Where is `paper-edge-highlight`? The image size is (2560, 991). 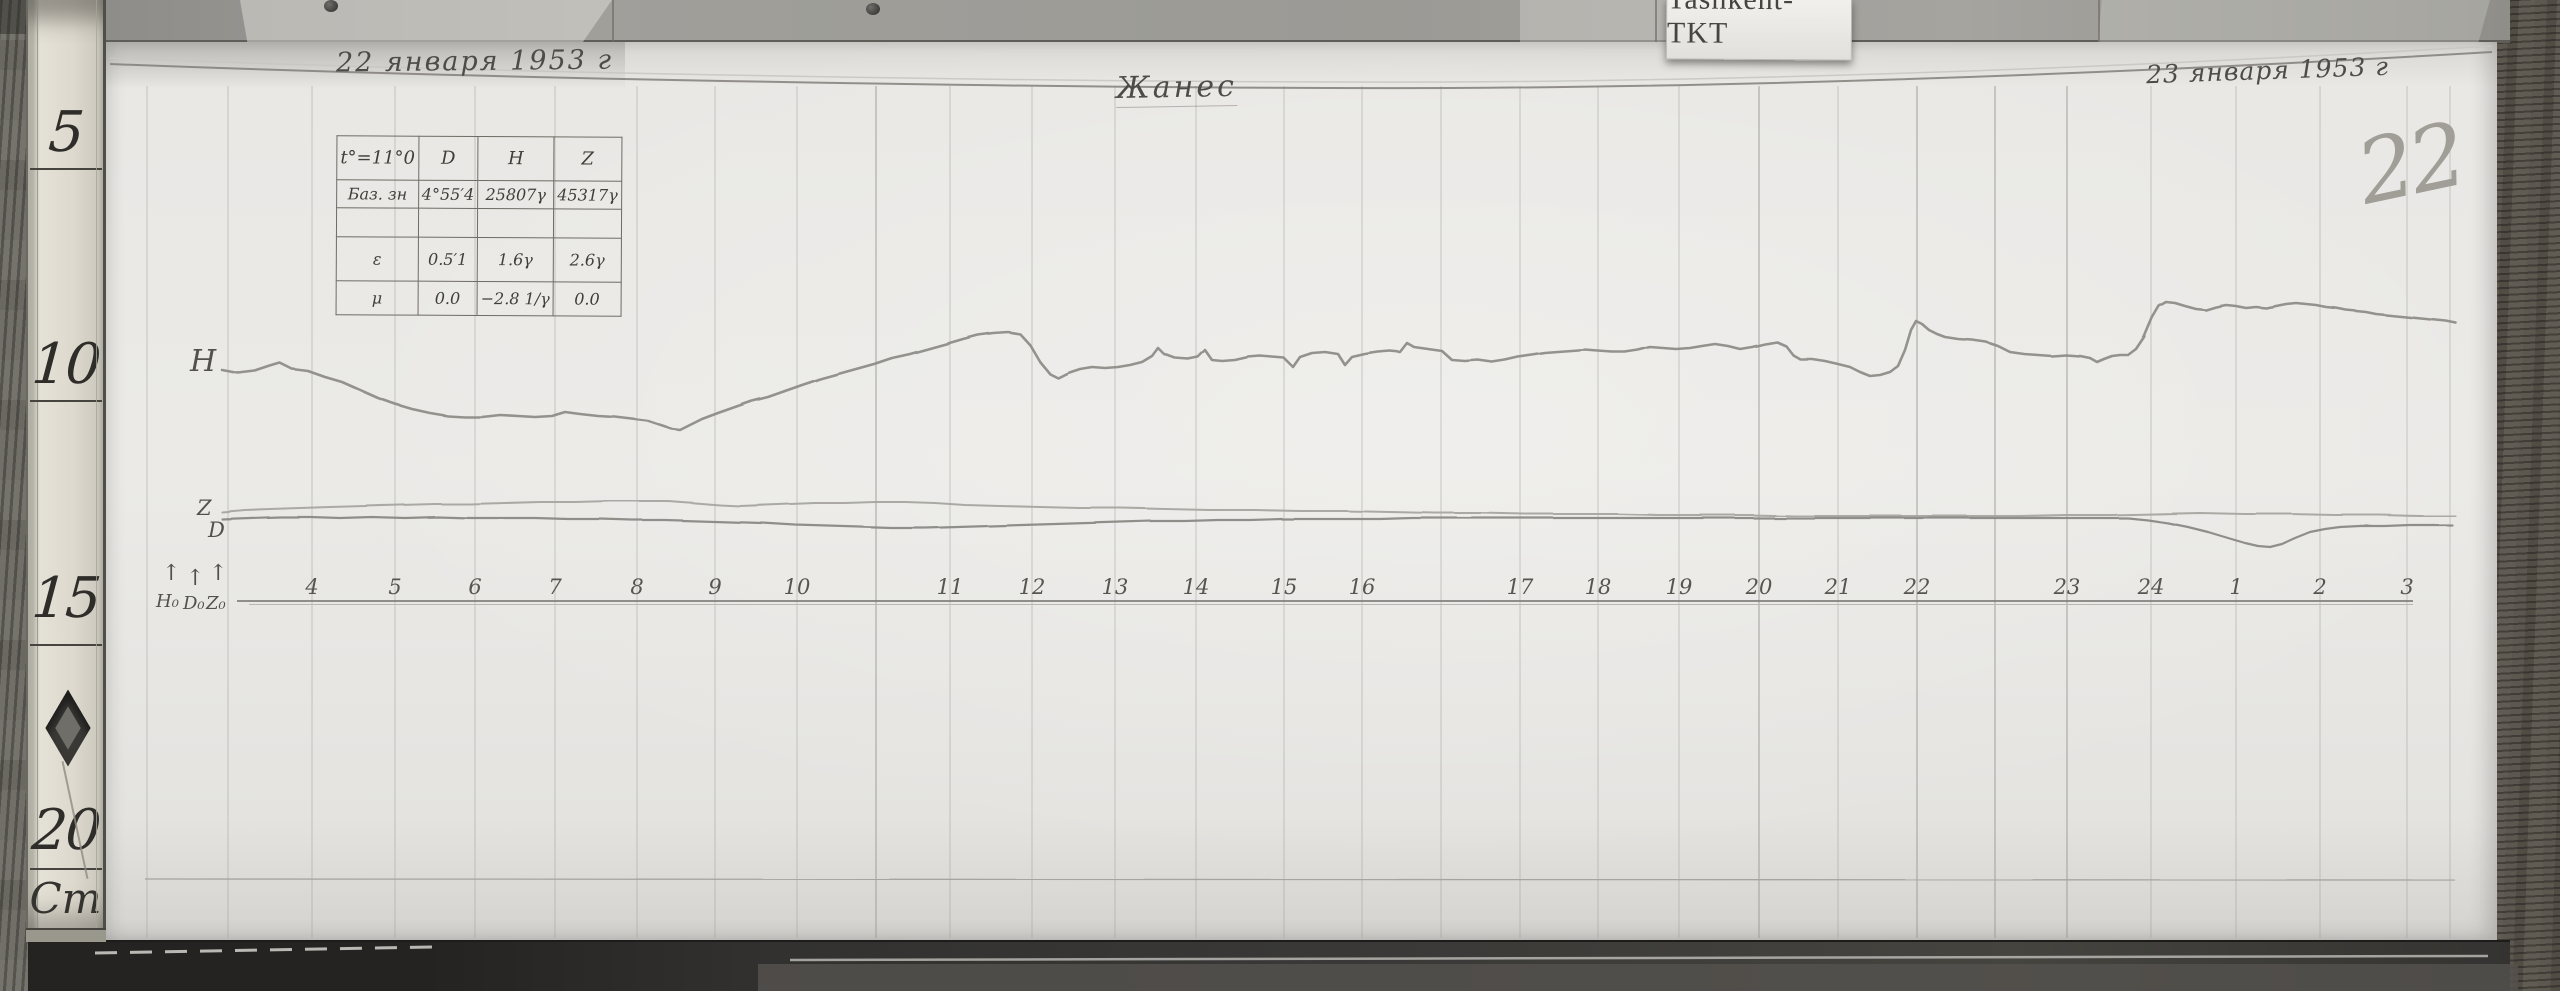 paper-edge-highlight is located at coordinates (1301, 64).